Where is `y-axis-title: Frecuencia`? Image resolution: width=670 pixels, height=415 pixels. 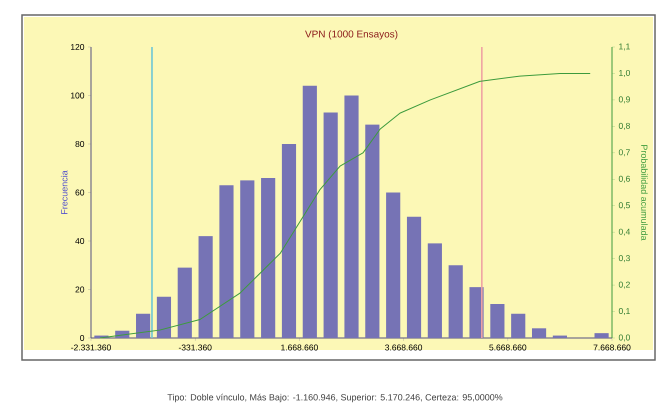
y-axis-title: Frecuencia is located at coordinates (64, 192).